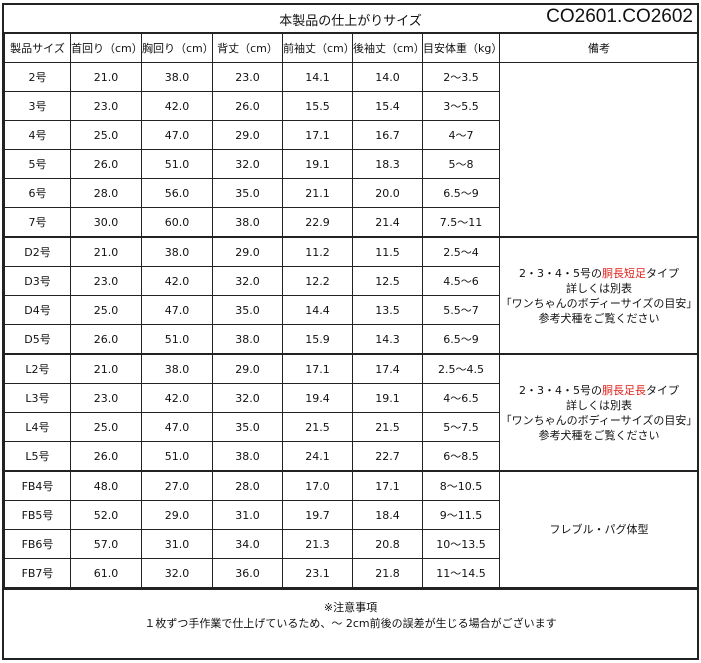 This screenshot has width=701, height=663. I want to click on value-cell: 20.8, so click(387, 544).